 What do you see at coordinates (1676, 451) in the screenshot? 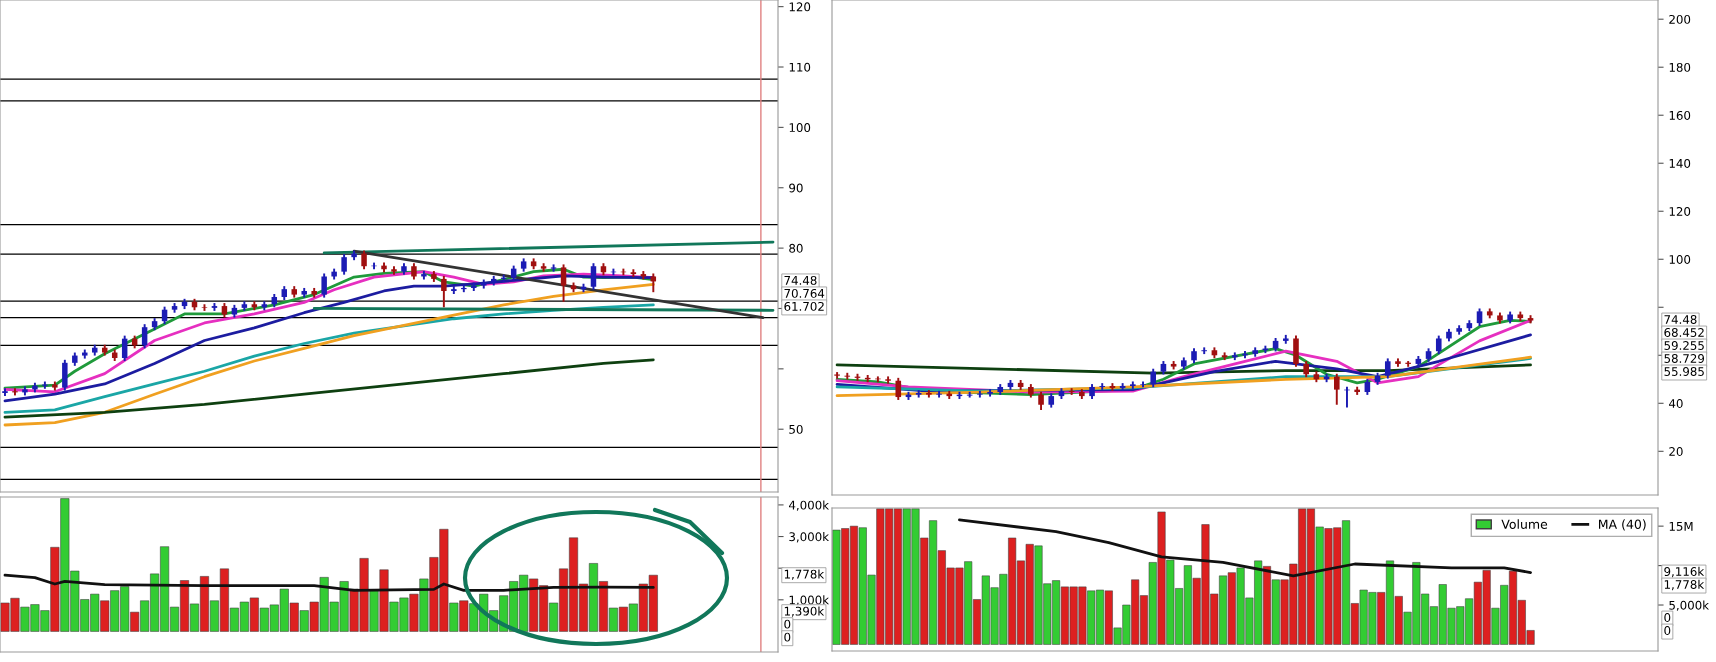
I see `y-tick-label: 20` at bounding box center [1676, 451].